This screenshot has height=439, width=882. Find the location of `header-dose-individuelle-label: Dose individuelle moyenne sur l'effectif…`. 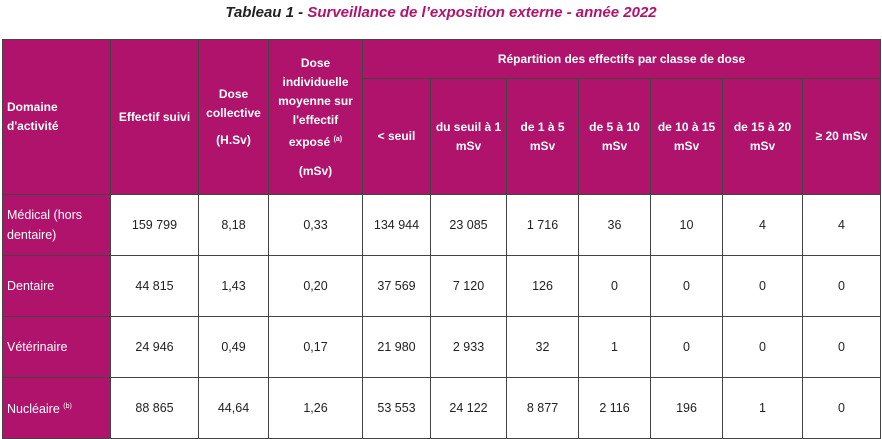

header-dose-individuelle-label: Dose individuelle moyenne sur l'effectif… is located at coordinates (315, 102).